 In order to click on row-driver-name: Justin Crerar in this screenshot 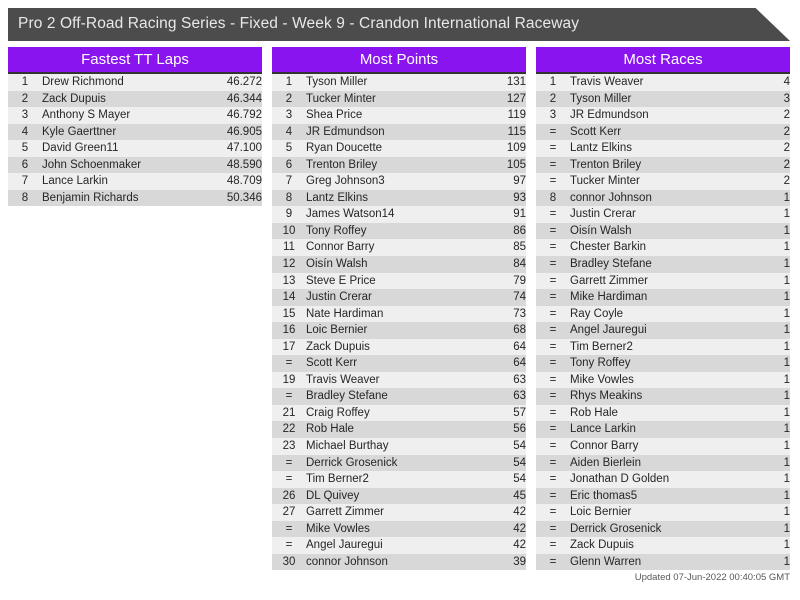, I will do `click(339, 297)`.